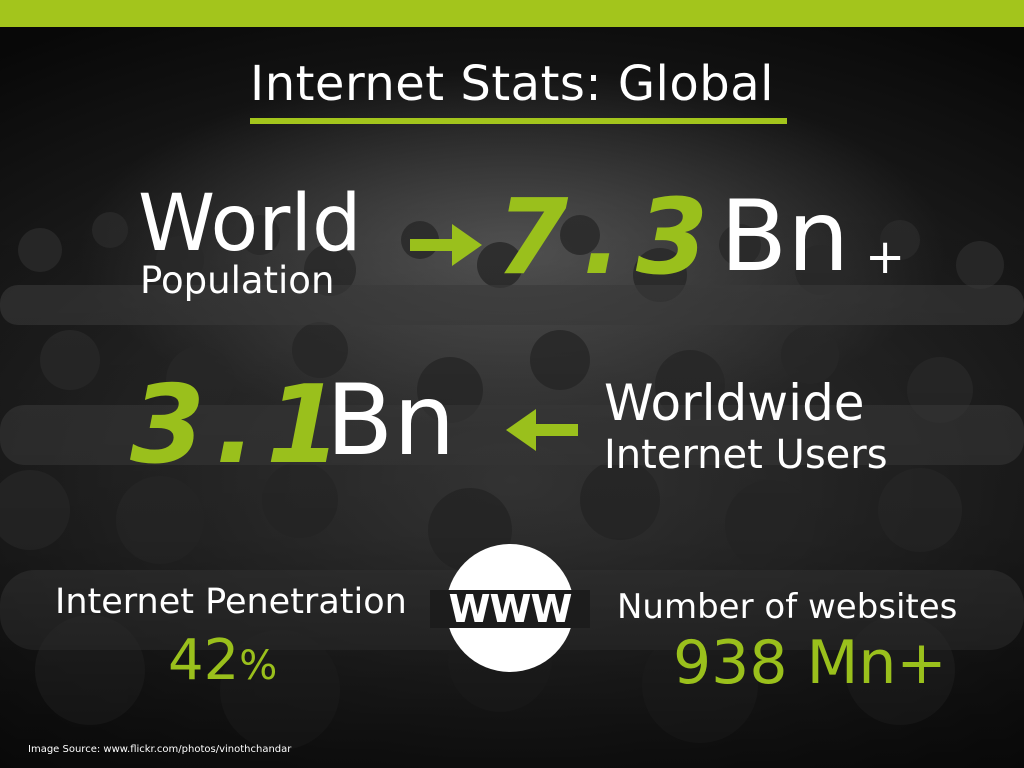  What do you see at coordinates (391, 421) in the screenshot?
I see `internet-users-unit: Bn` at bounding box center [391, 421].